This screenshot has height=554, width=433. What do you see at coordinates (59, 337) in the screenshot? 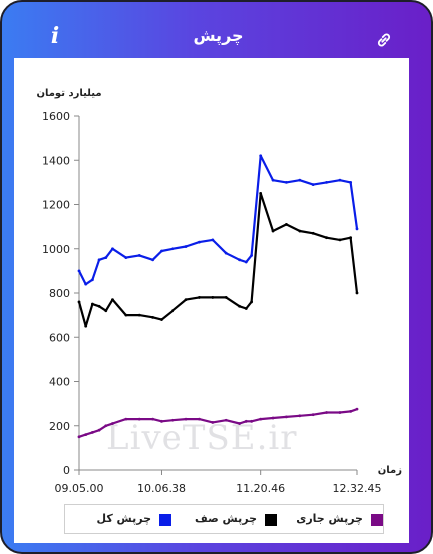
I see `y-tick-label: 600` at bounding box center [59, 337].